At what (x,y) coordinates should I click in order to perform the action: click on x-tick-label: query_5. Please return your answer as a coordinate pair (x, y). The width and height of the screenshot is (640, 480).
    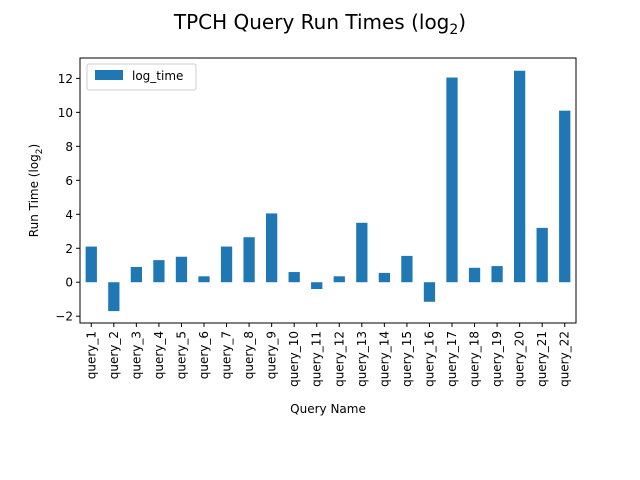
    Looking at the image, I should click on (181, 355).